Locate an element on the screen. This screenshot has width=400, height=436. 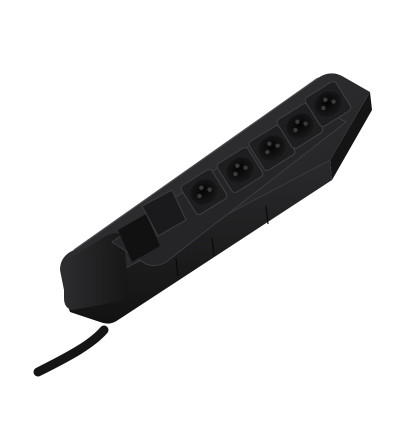
switch-housing is located at coordinates (152, 225).